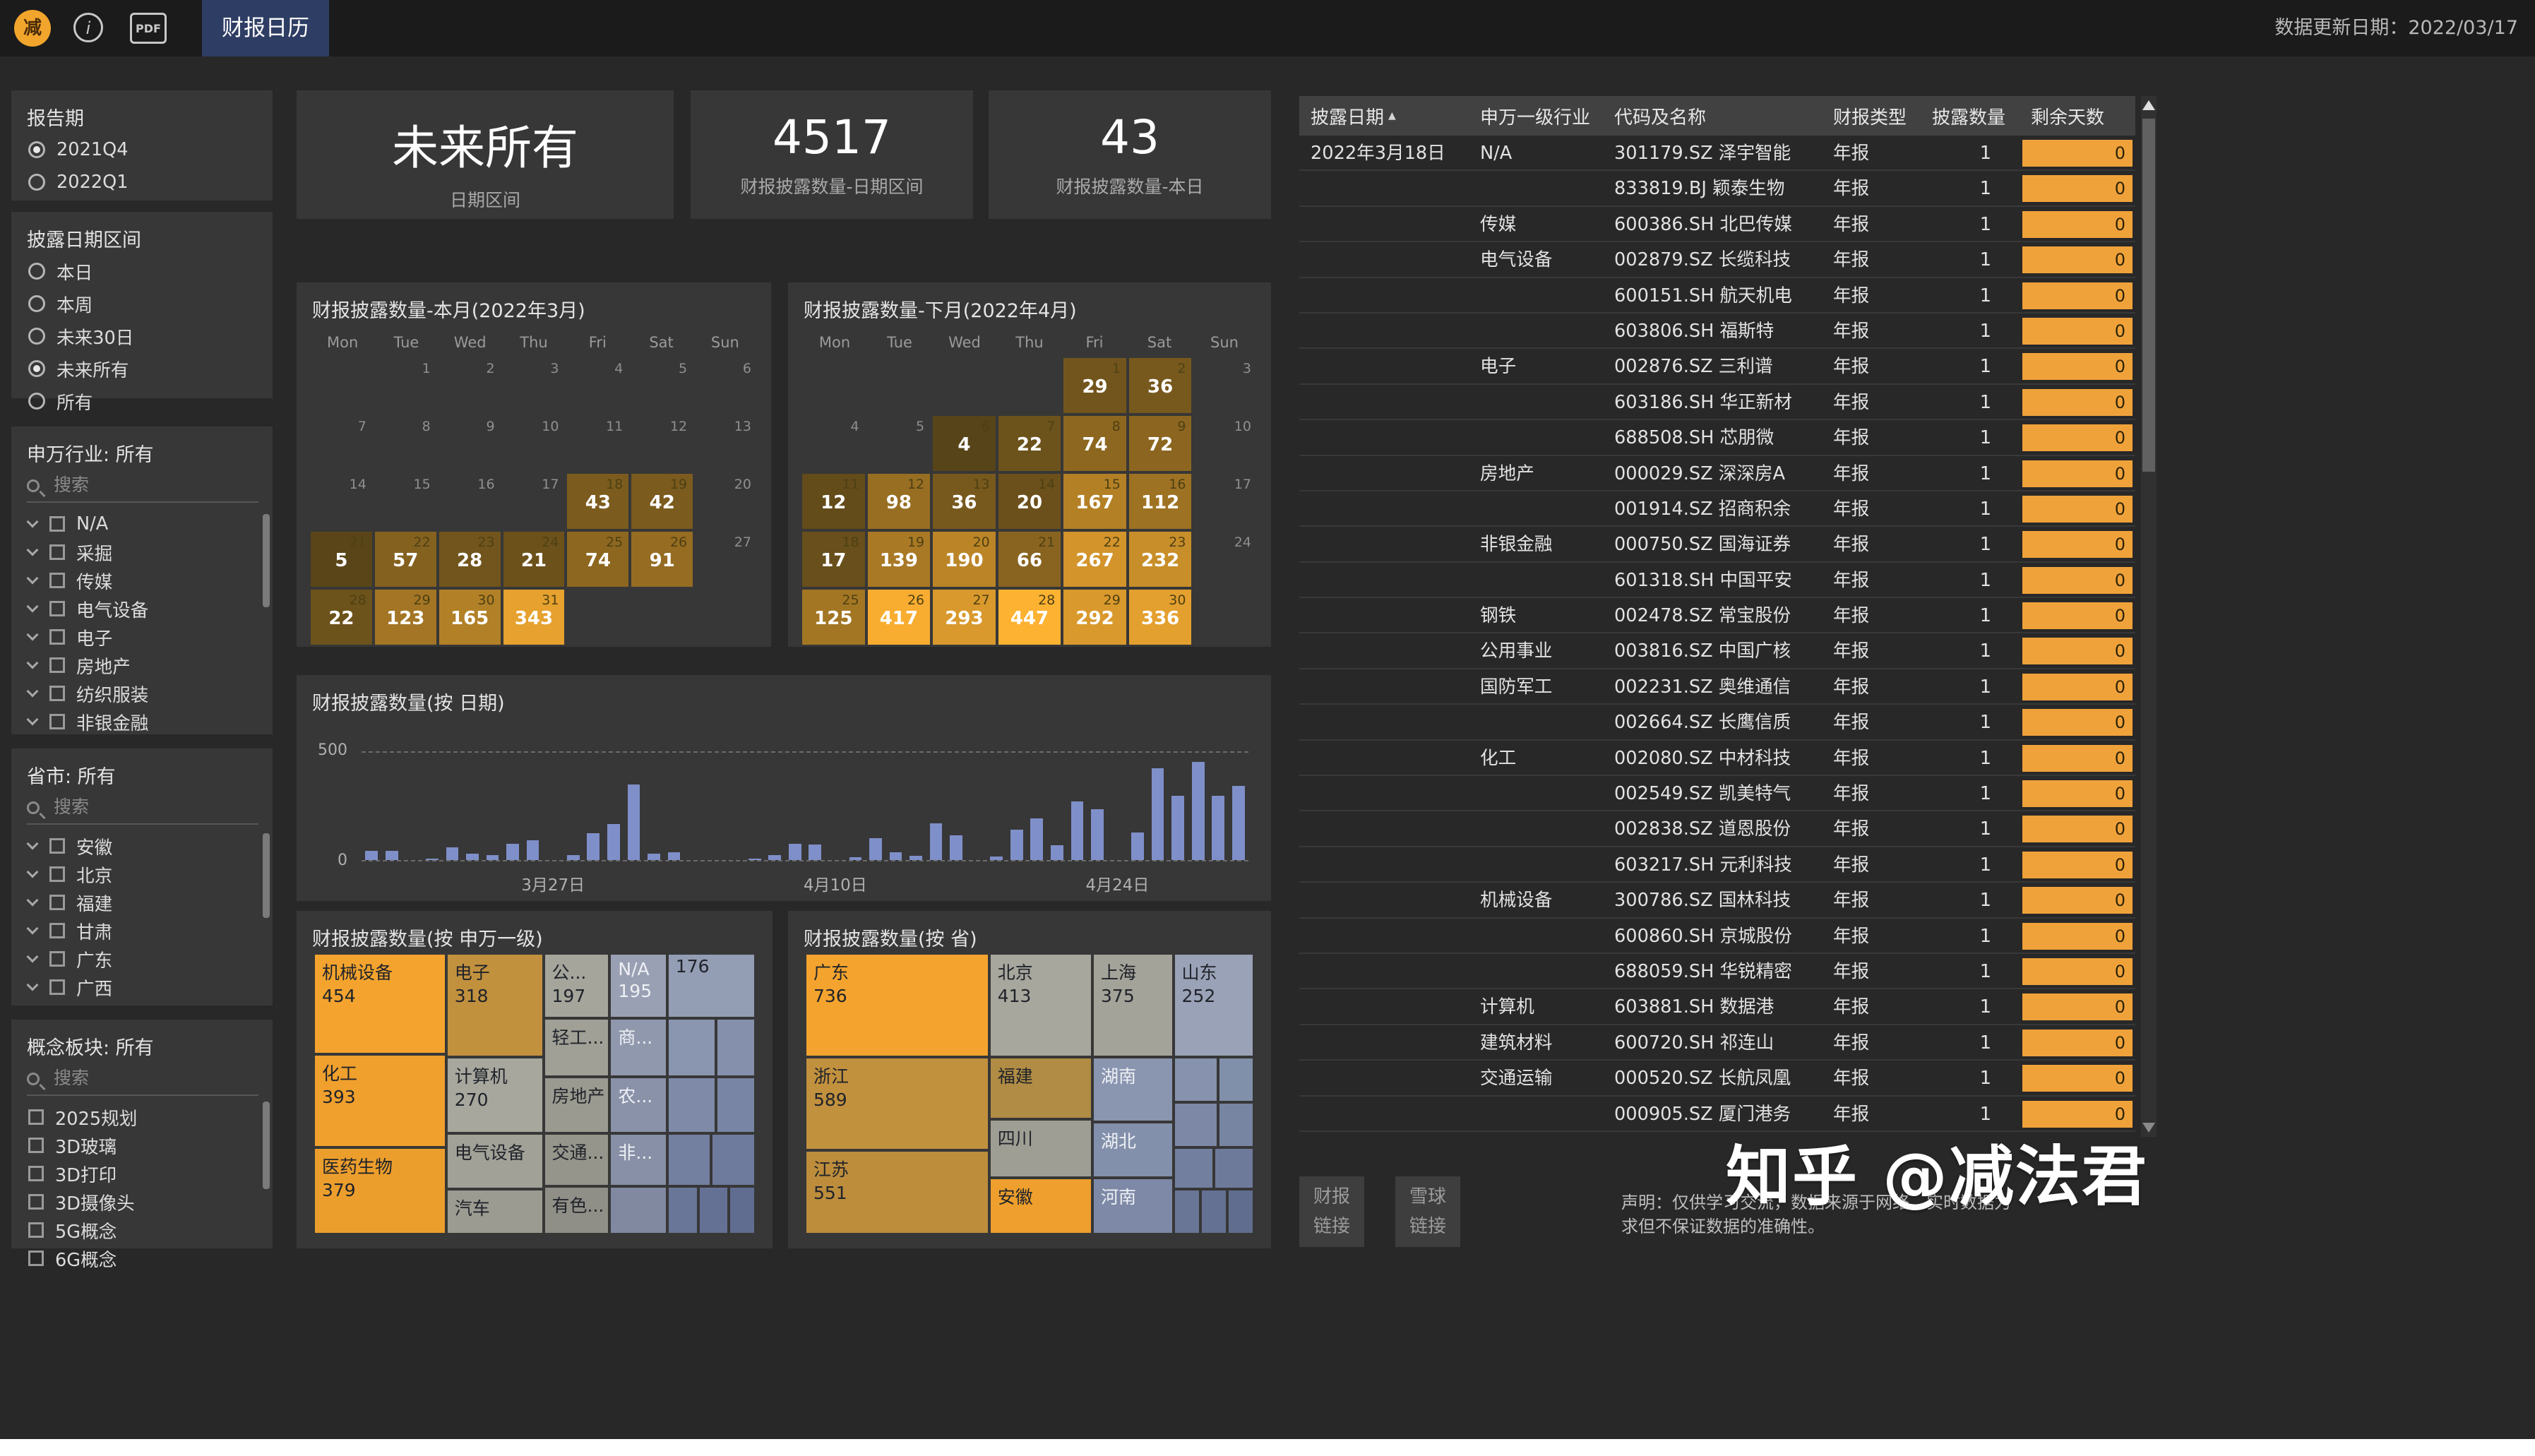 The image size is (2535, 1456). What do you see at coordinates (638, 985) in the screenshot?
I see `treemap-cell: N/A 195` at bounding box center [638, 985].